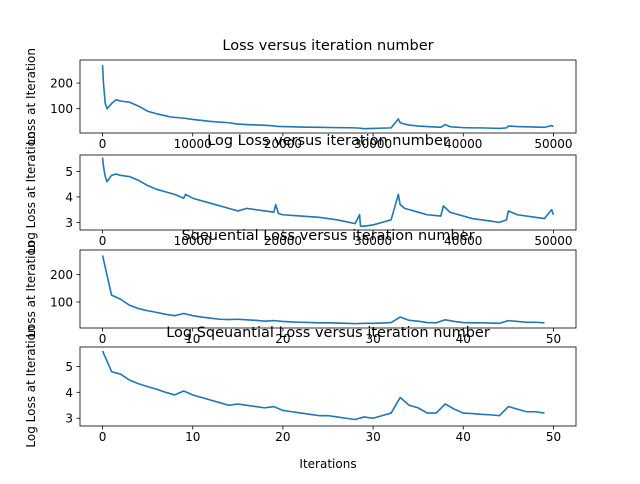 The image size is (640, 484). What do you see at coordinates (327, 464) in the screenshot?
I see `x-axis-label: Iterations` at bounding box center [327, 464].